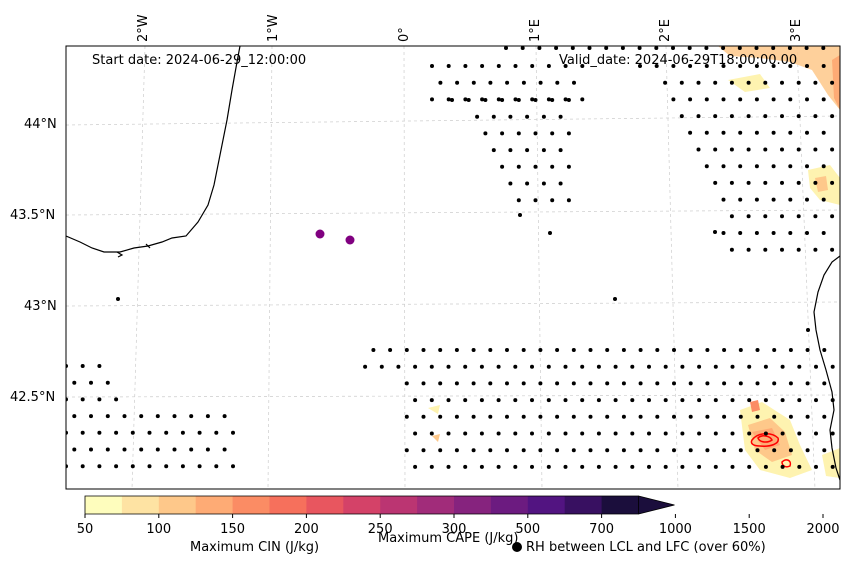 Image resolution: width=850 pixels, height=565 pixels. What do you see at coordinates (32, 397) in the screenshot?
I see `lat-label: 42.5°N` at bounding box center [32, 397].